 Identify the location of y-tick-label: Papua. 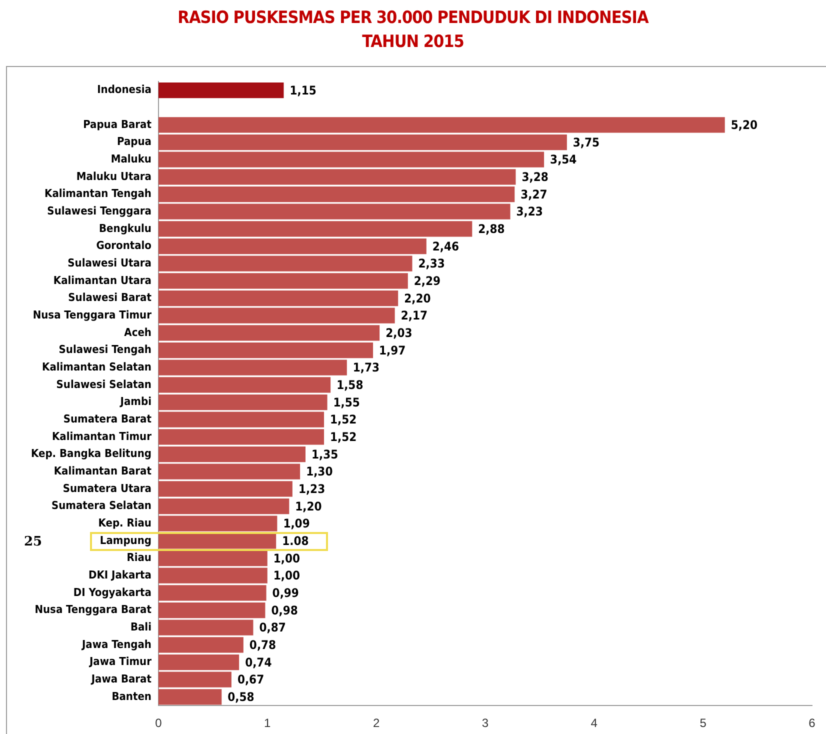
(134, 141).